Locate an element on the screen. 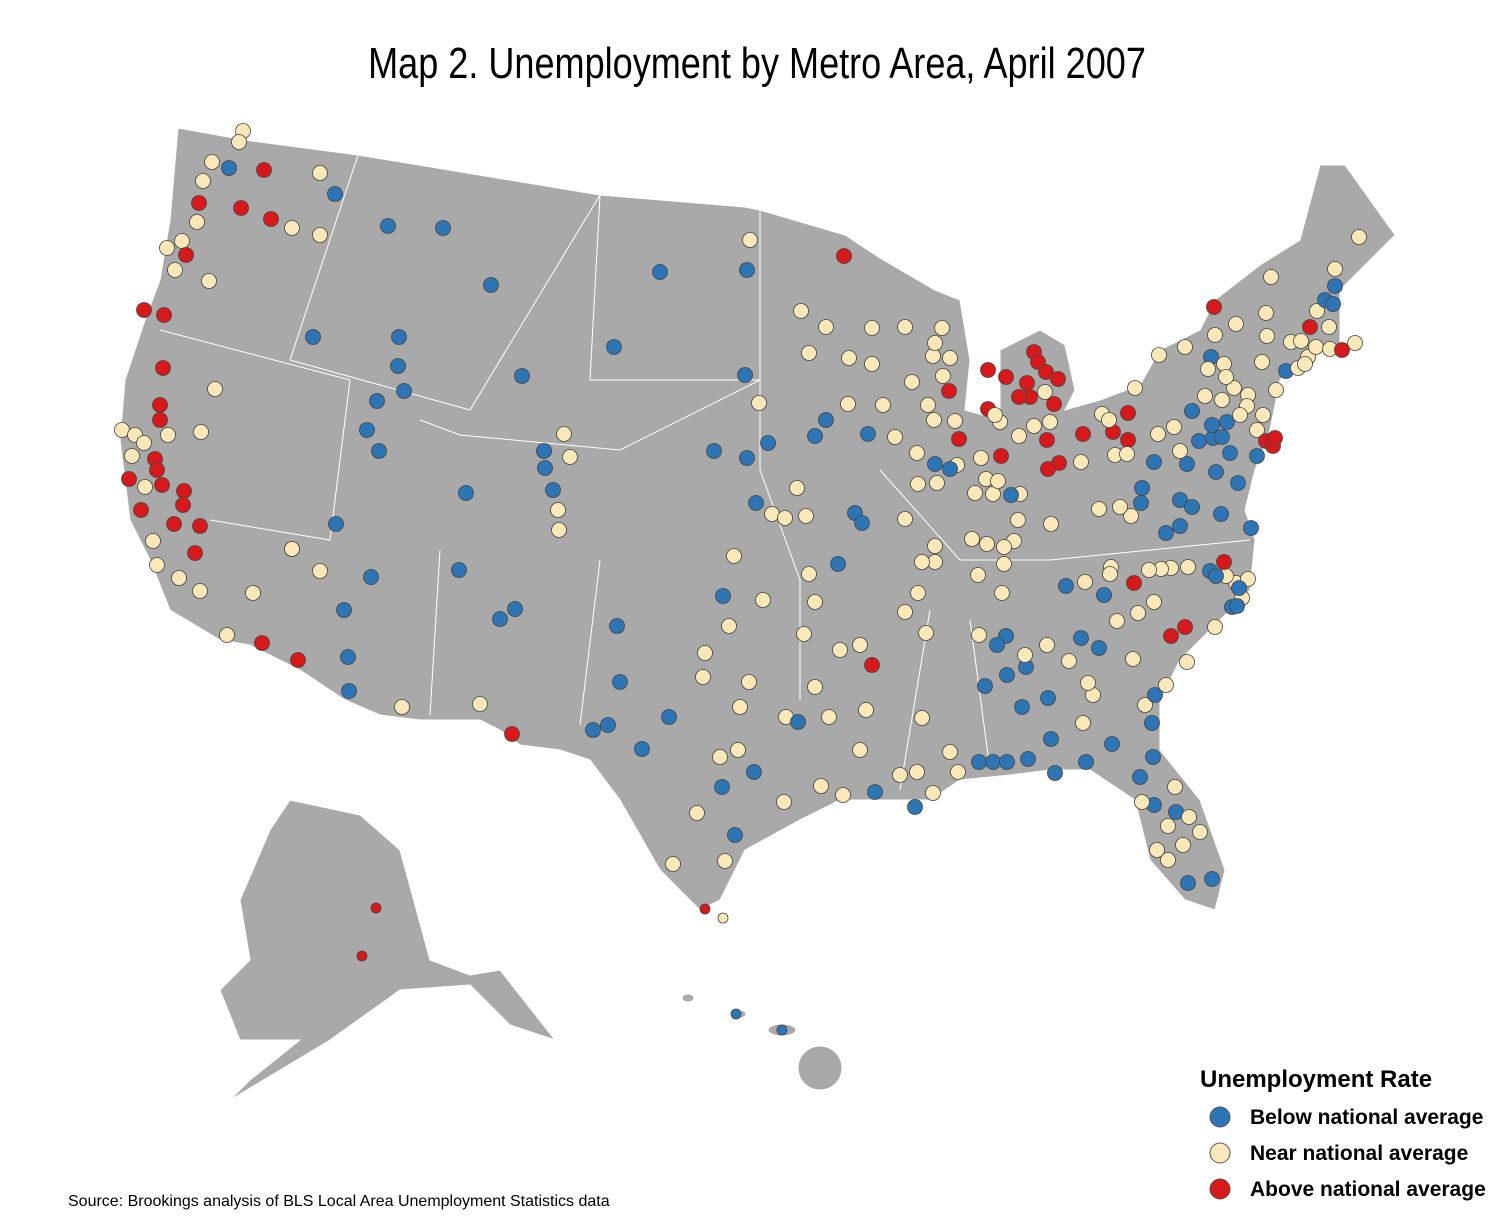  legend-swatch is located at coordinates (1220, 1117).